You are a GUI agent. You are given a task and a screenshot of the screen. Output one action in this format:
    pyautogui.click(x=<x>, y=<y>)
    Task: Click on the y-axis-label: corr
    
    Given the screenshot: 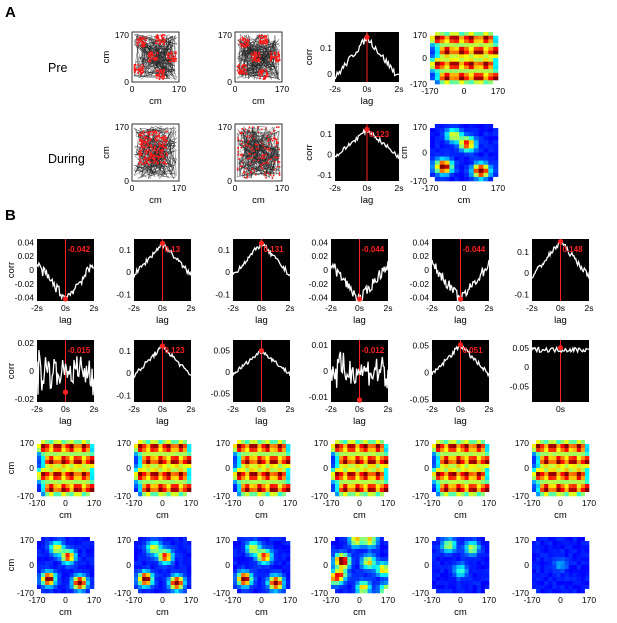 What is the action you would take?
    pyautogui.click(x=11, y=371)
    